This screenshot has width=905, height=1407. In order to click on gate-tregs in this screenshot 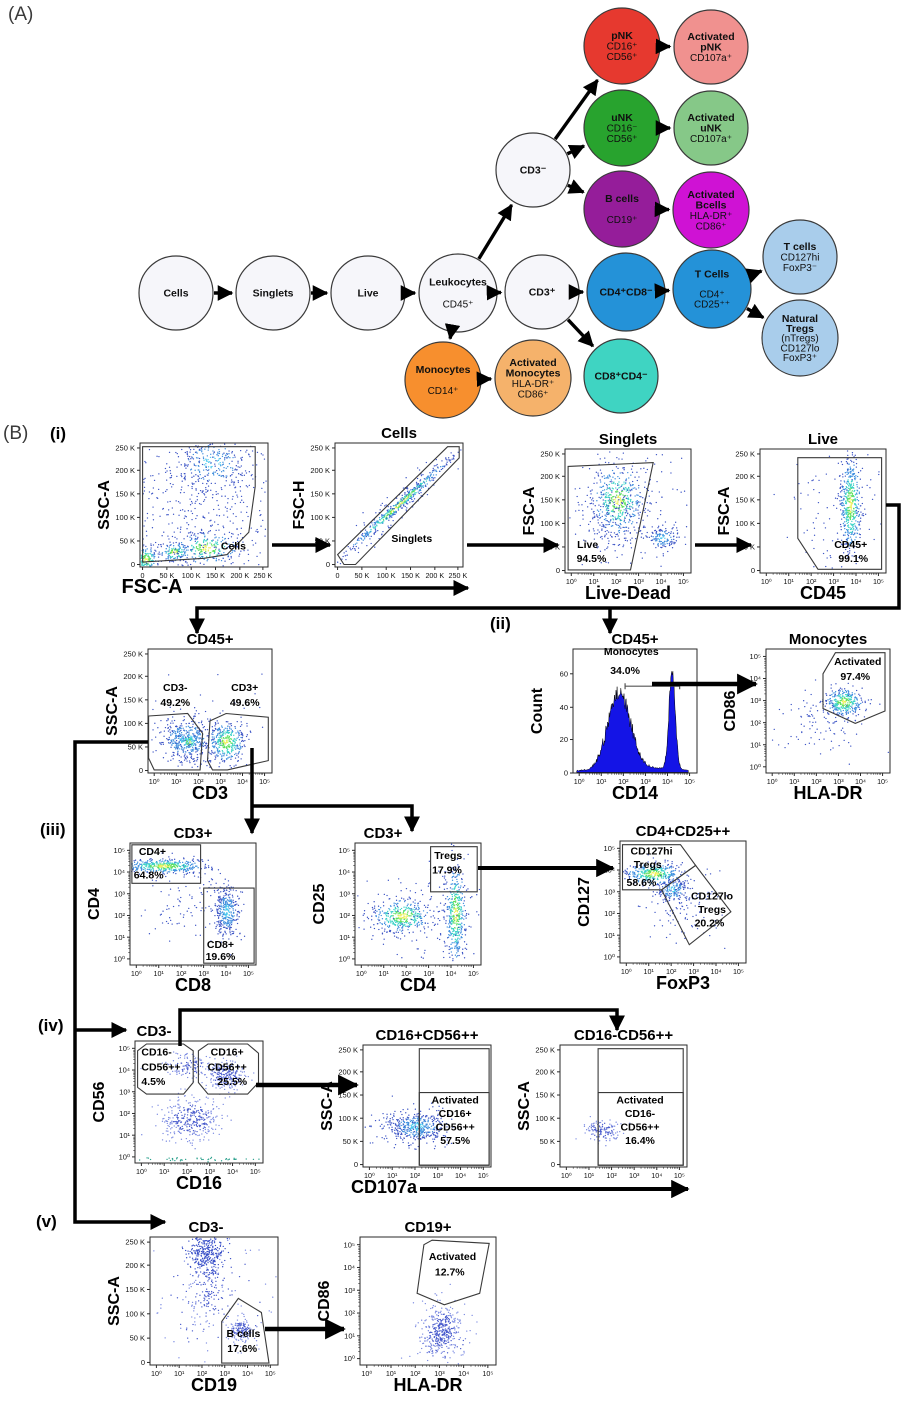, I will do `click(454, 869)`.